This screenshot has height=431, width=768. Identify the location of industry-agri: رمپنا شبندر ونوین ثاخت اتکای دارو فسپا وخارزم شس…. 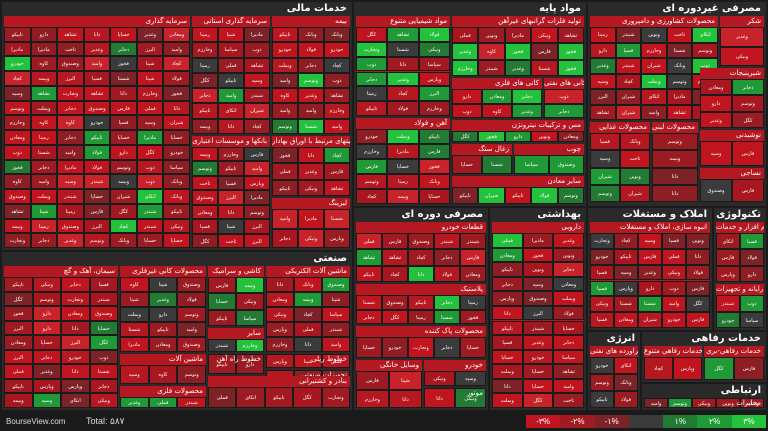
(654, 68).